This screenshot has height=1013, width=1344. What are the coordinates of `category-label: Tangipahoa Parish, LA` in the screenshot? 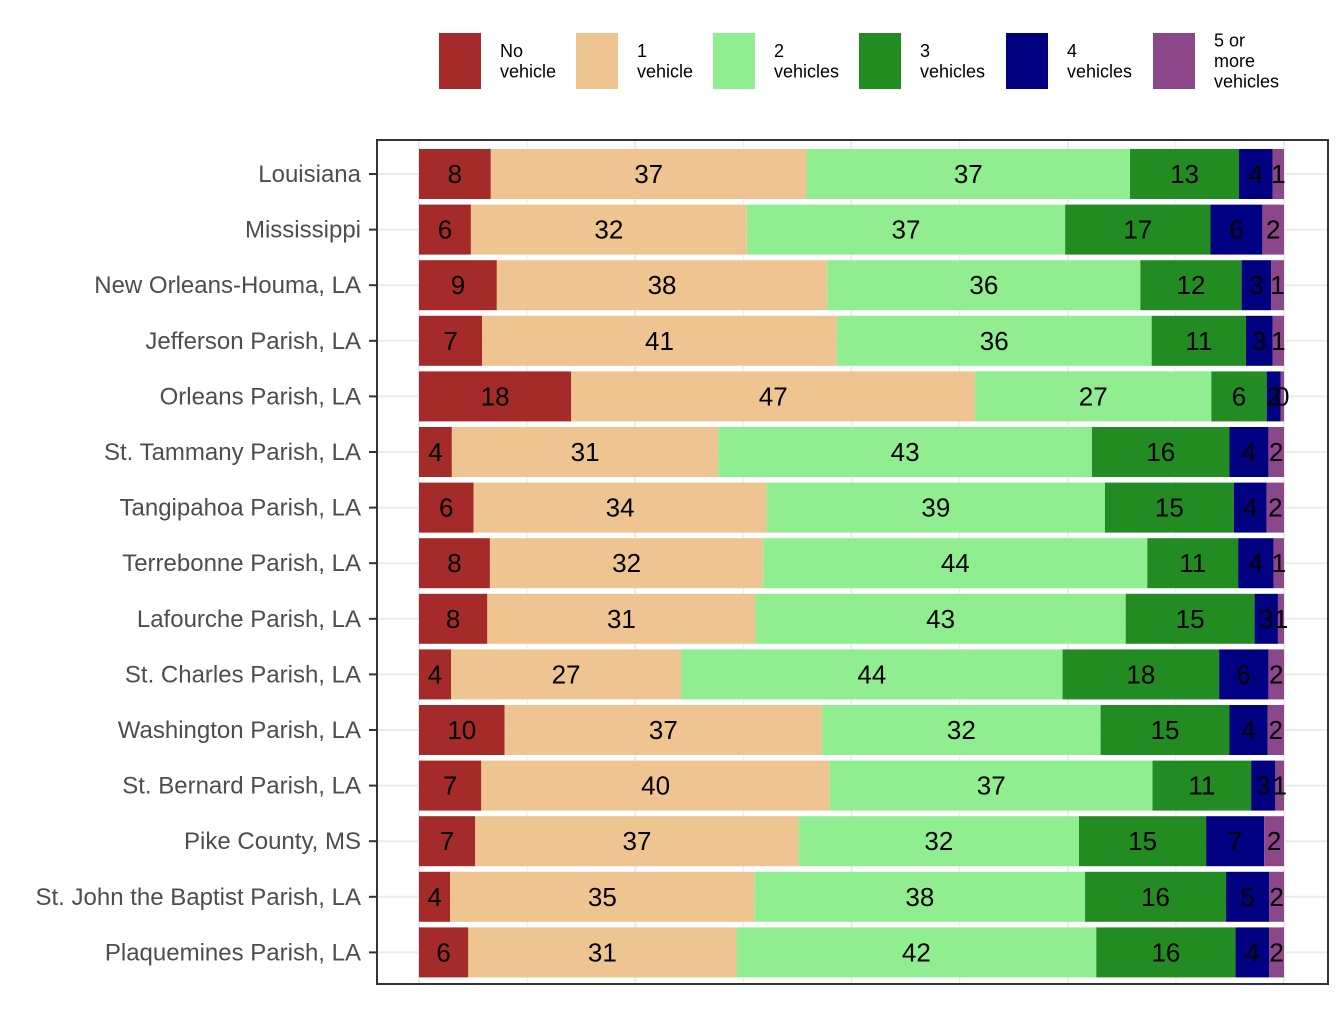 It's located at (241, 508).